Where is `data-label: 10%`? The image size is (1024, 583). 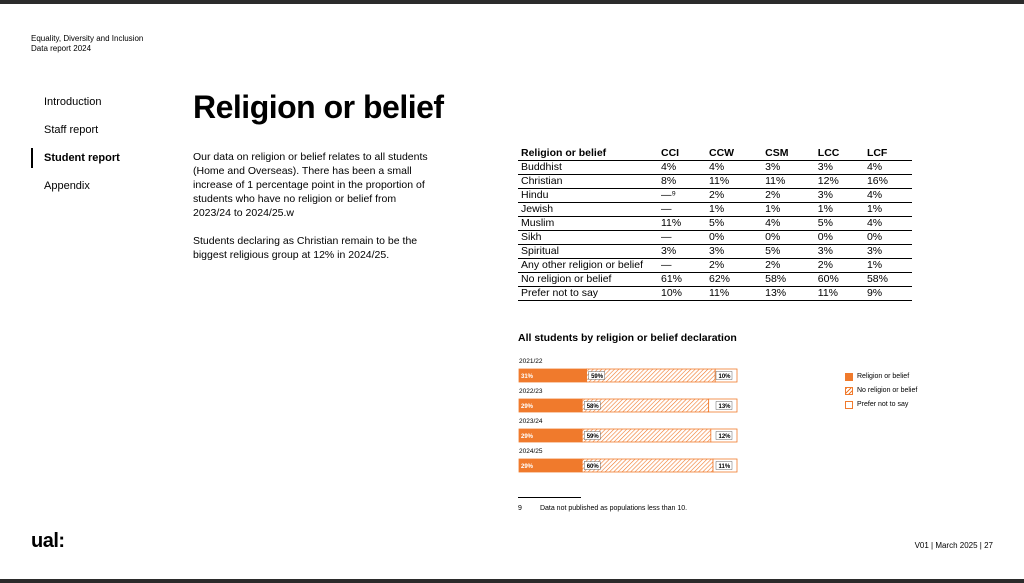 data-label: 10% is located at coordinates (725, 377).